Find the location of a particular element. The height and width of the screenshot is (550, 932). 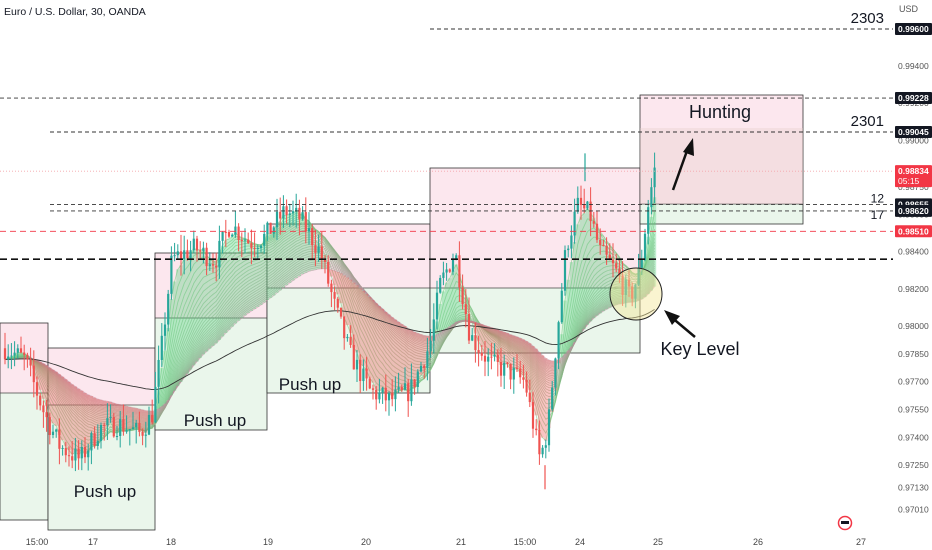

time-tick: 19 is located at coordinates (268, 542).